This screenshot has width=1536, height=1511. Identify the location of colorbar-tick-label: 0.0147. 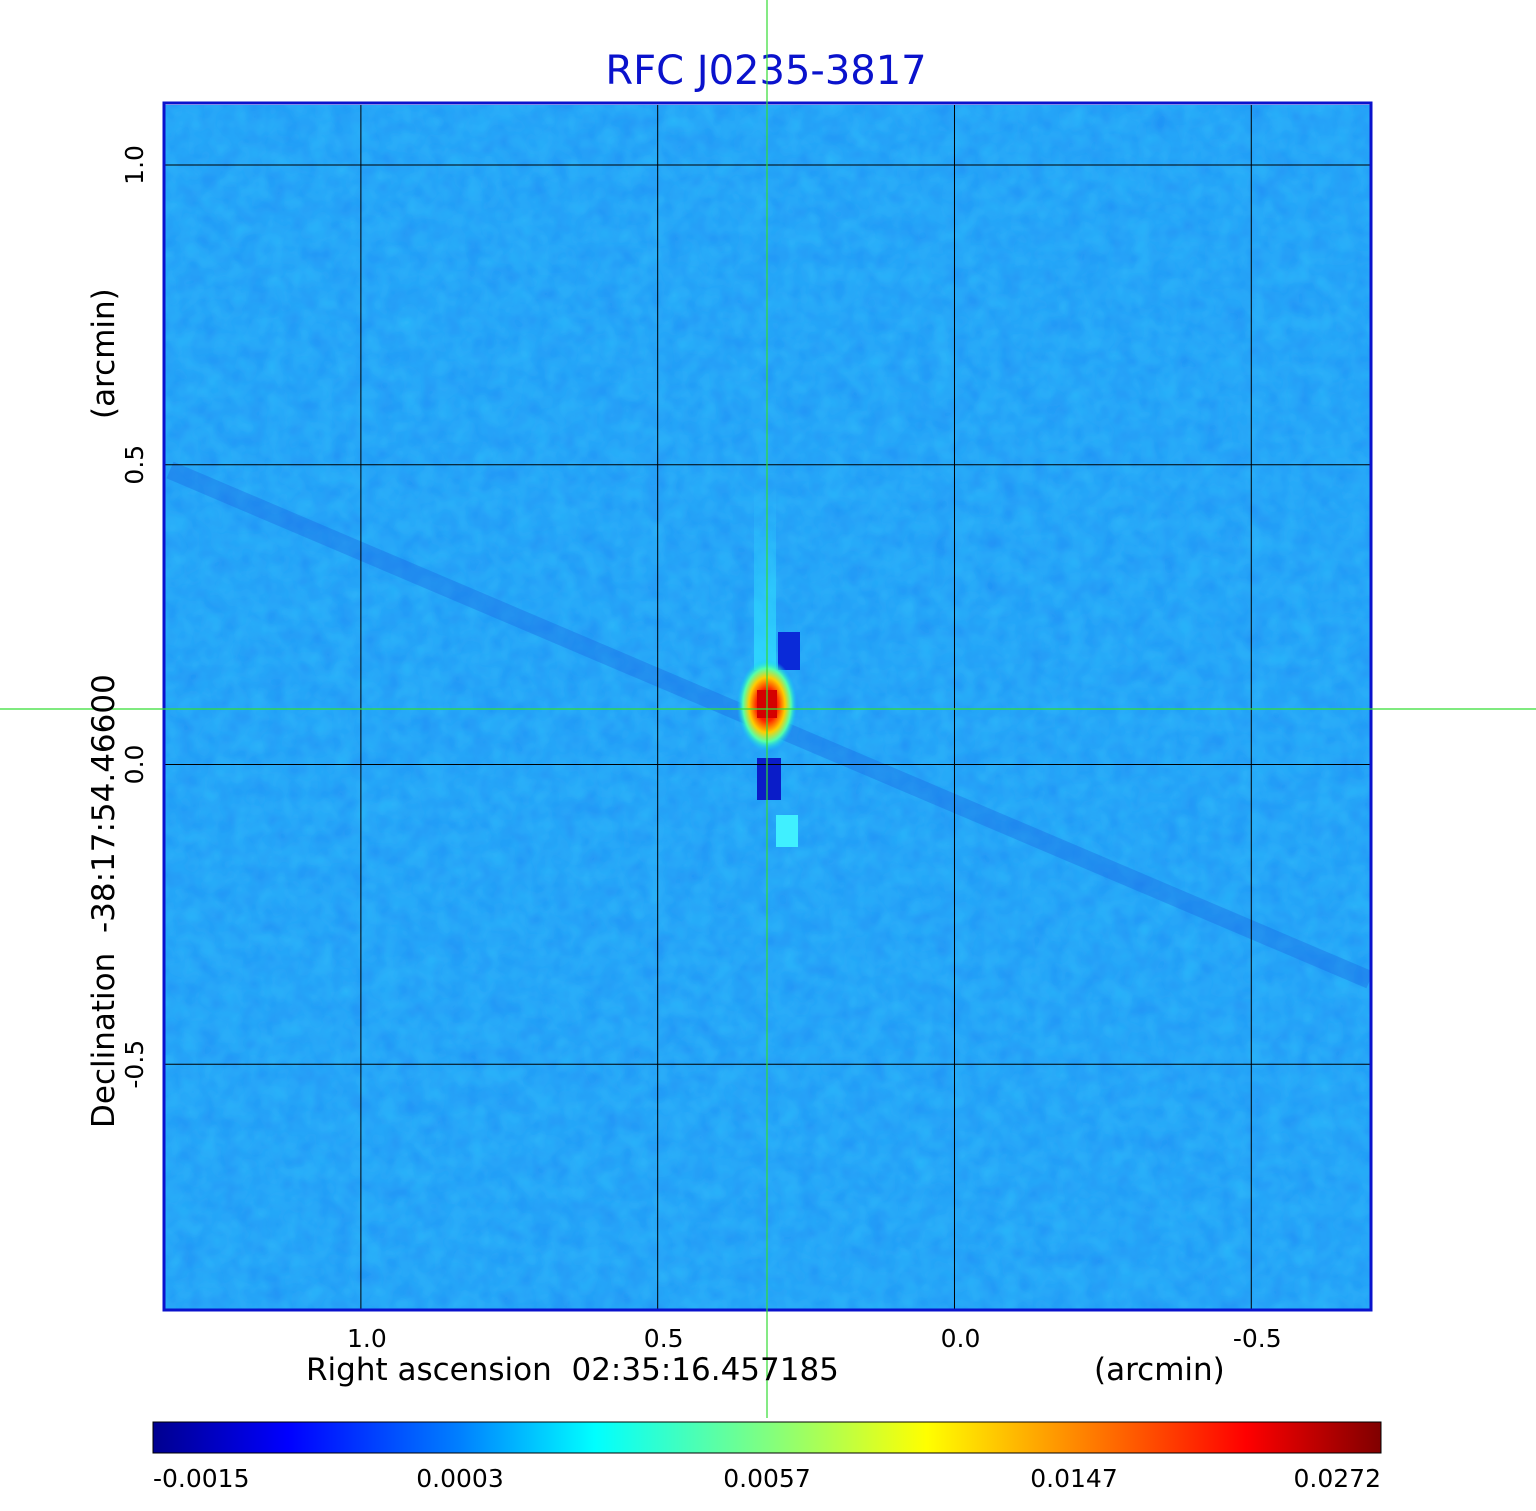
(1073, 1478).